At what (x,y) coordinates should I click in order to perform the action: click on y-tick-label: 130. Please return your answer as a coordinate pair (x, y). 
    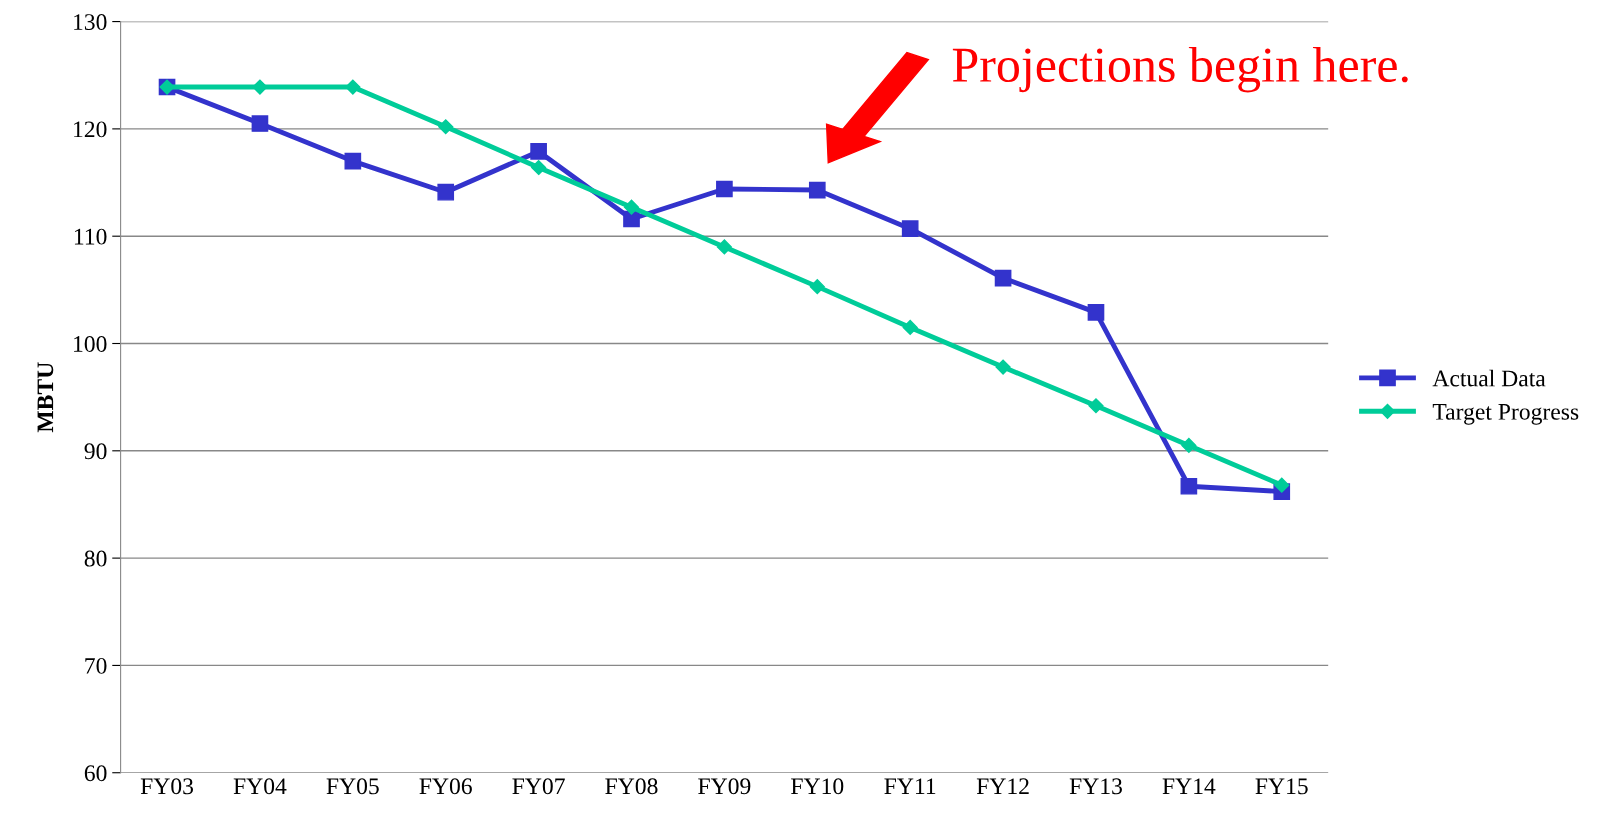
    Looking at the image, I should click on (90, 22).